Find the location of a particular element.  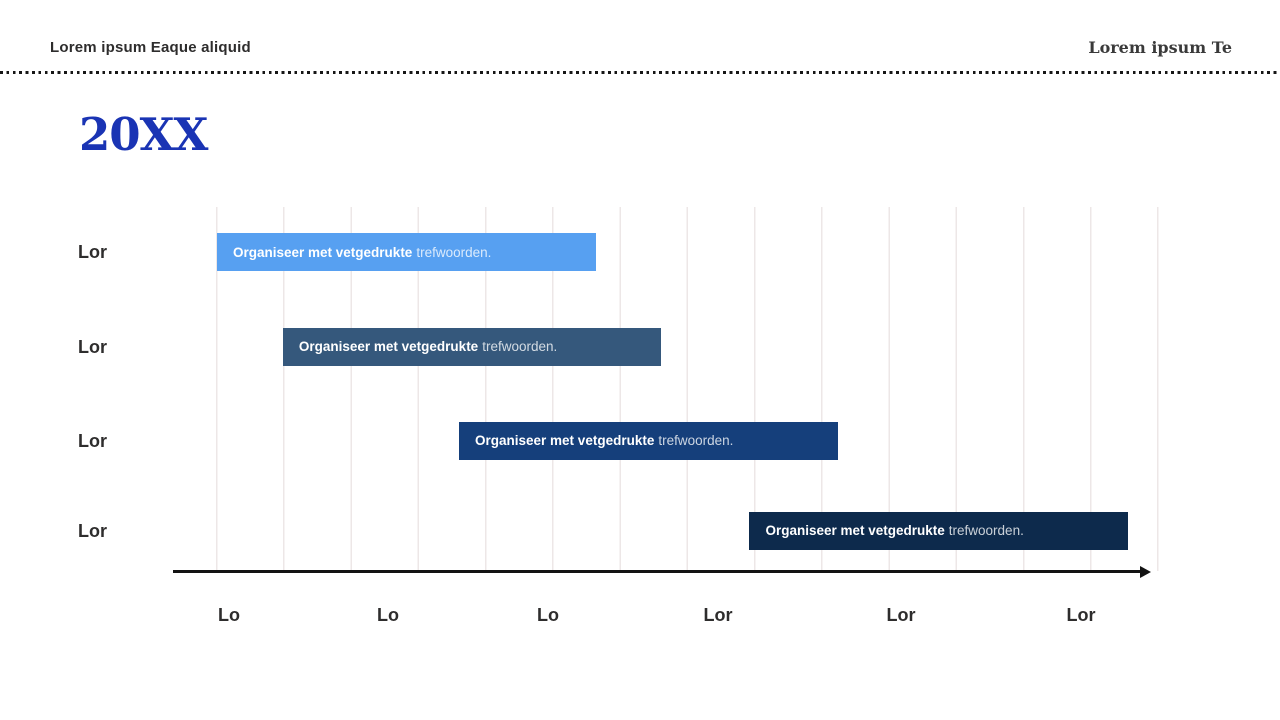

year-title: 20XX is located at coordinates (143, 134).